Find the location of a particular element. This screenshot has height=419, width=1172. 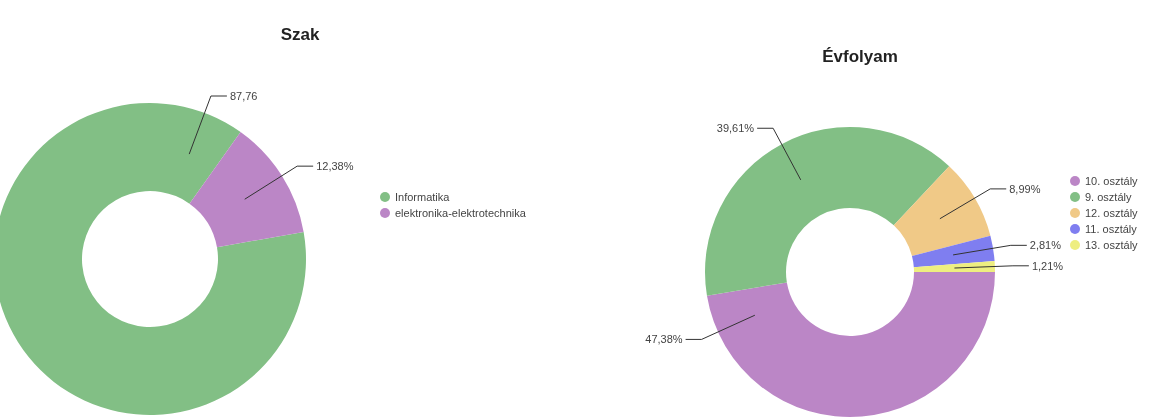

legend-label: Informatika is located at coordinates (423, 196).